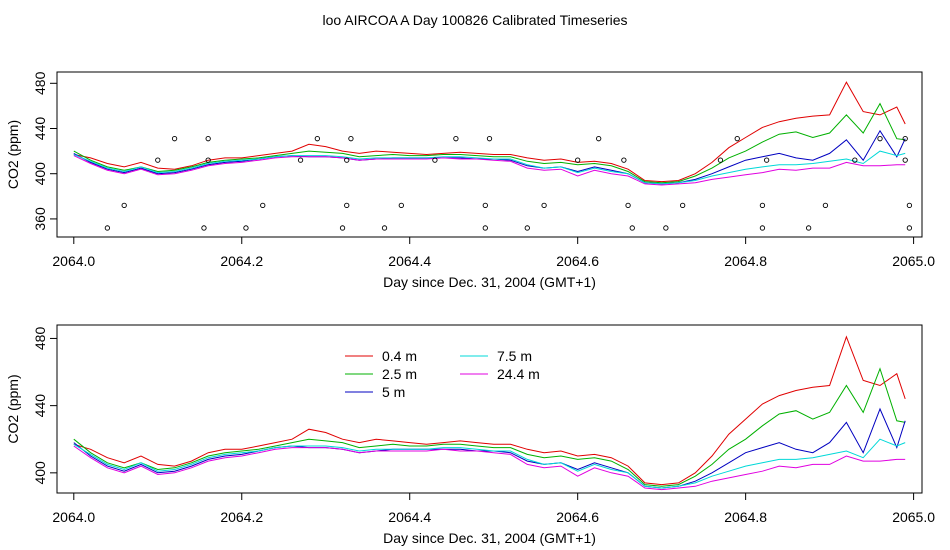 This screenshot has width=950, height=550. I want to click on y-tick-label: 360, so click(40, 219).